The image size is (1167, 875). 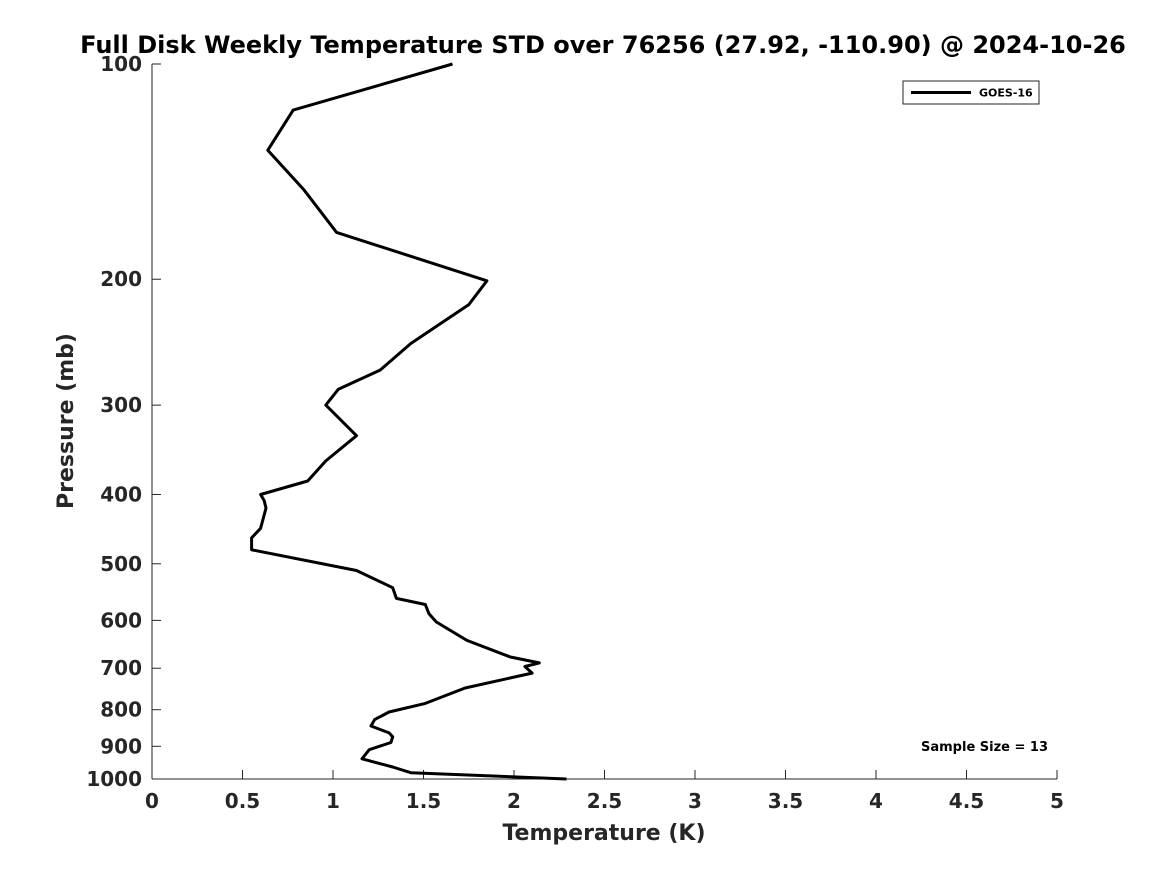 I want to click on y-tick-label: 1000, so click(x=114, y=779).